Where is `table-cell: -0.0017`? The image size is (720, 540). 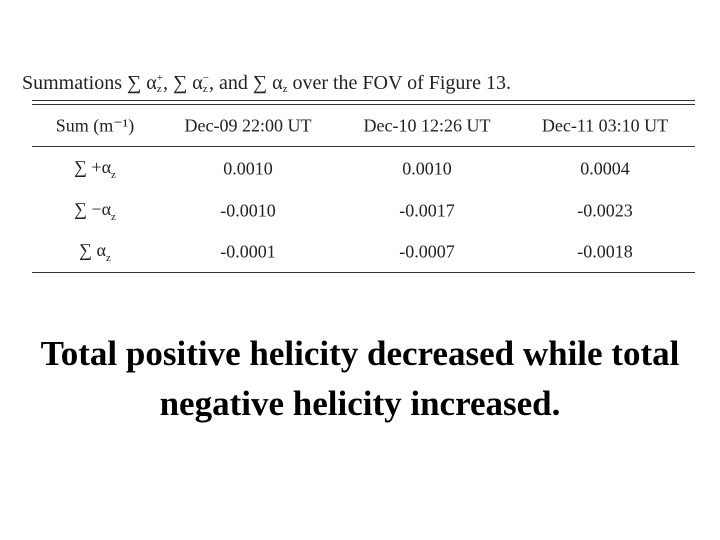 table-cell: -0.0017 is located at coordinates (427, 210).